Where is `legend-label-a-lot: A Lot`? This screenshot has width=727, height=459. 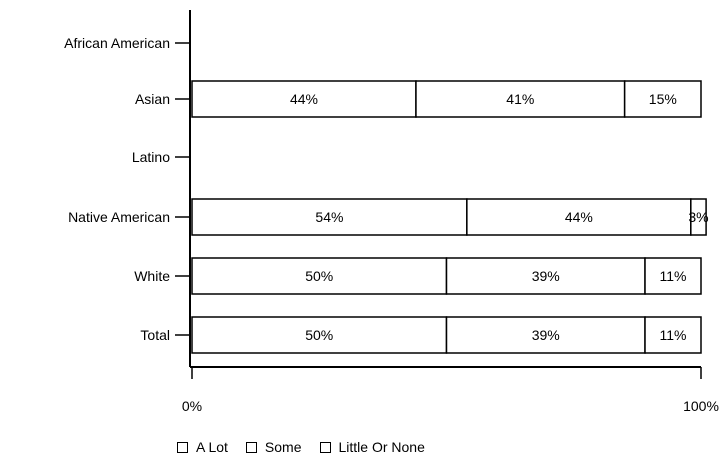 legend-label-a-lot: A Lot is located at coordinates (212, 447).